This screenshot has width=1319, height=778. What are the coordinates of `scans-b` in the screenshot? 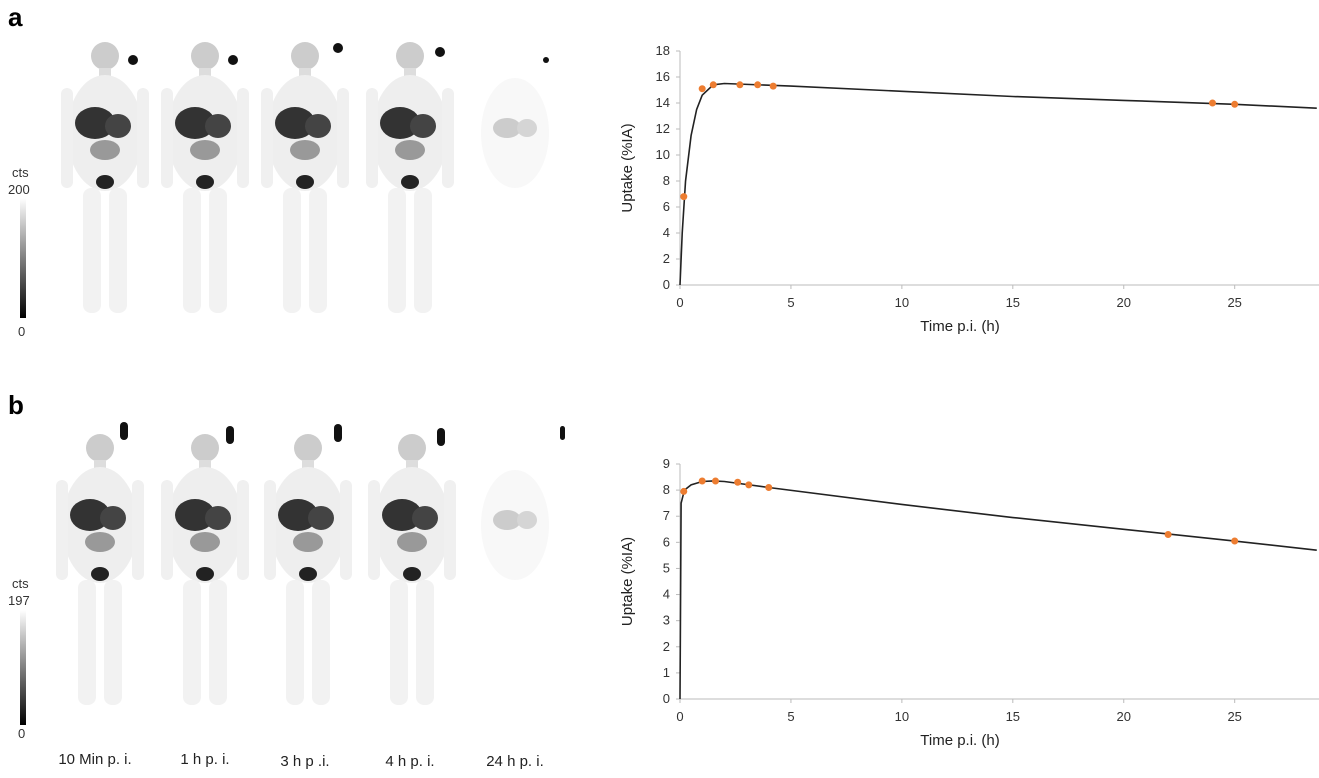 It's located at (310, 563).